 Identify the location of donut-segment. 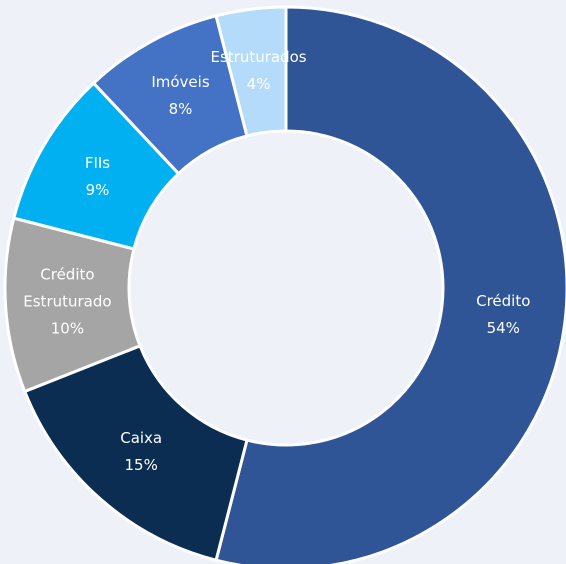
(251, 71).